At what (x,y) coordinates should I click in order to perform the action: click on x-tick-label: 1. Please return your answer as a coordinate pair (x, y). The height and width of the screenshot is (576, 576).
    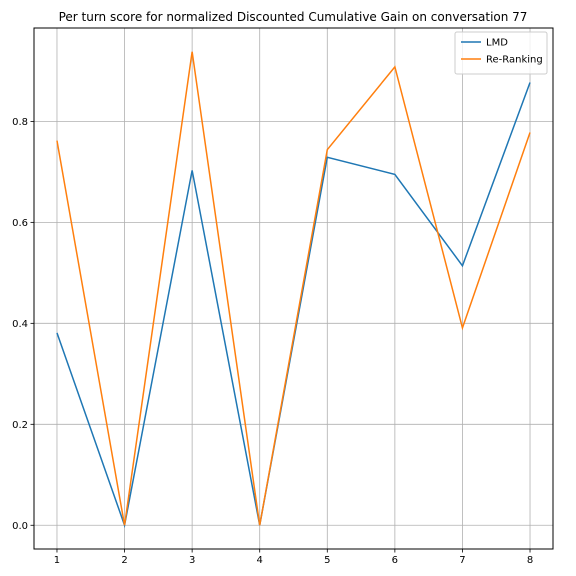
    Looking at the image, I should click on (57, 560).